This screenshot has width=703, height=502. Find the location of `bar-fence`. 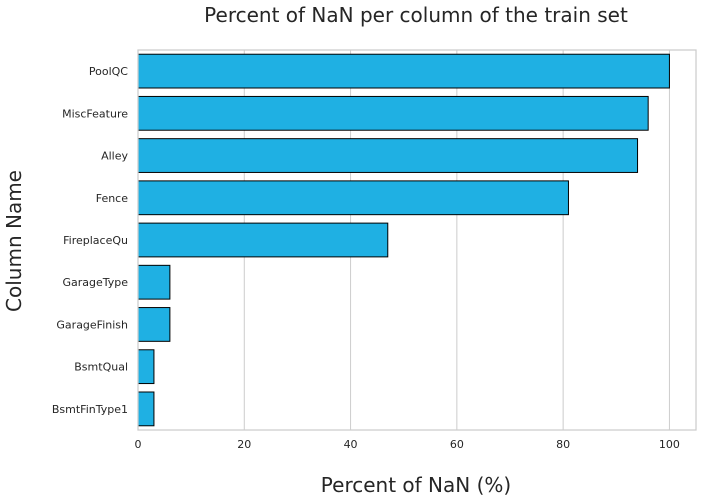

bar-fence is located at coordinates (353, 198).